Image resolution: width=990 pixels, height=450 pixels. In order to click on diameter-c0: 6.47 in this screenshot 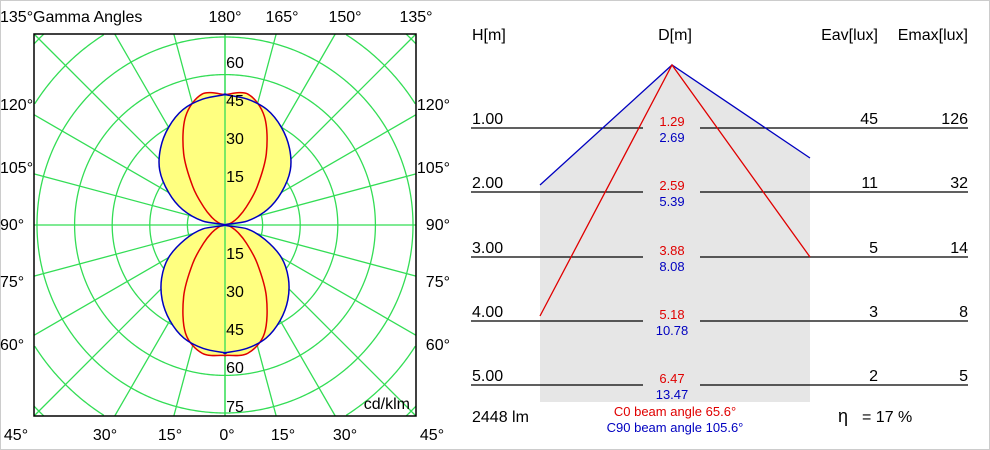, I will do `click(671, 378)`.